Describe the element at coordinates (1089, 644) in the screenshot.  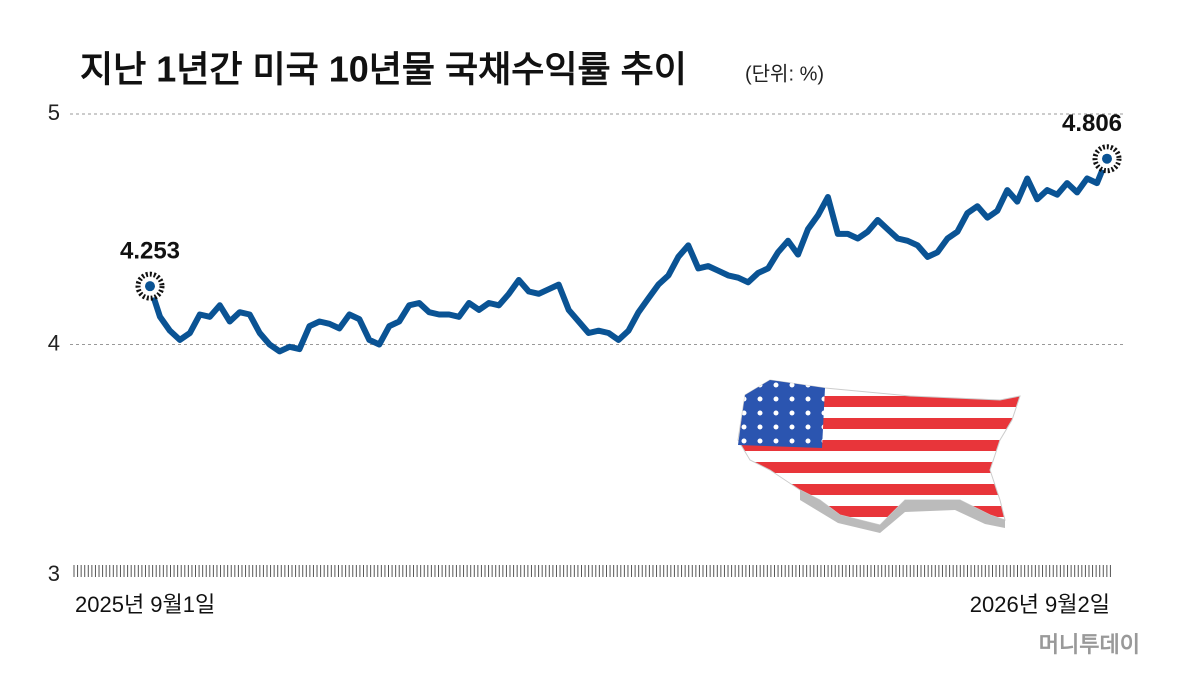
I see `source-logo: 머니투데이` at that location.